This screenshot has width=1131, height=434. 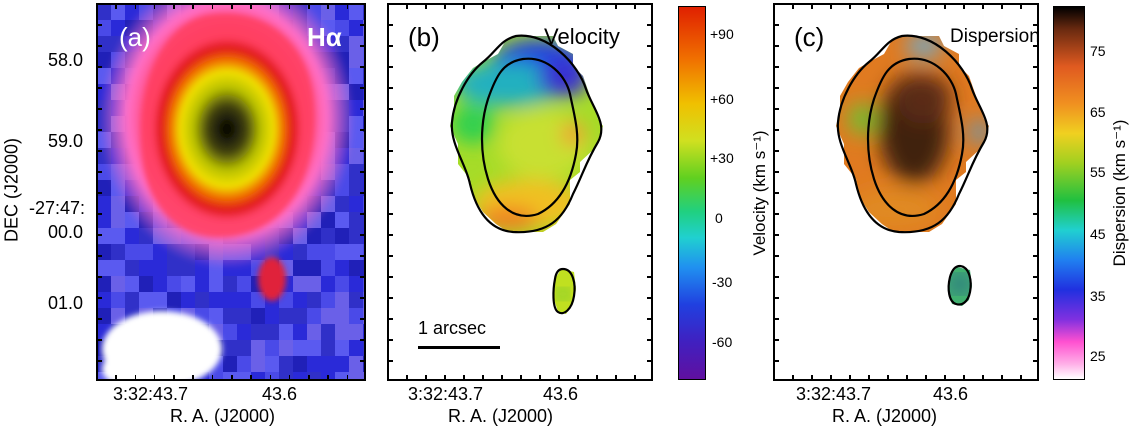 I want to click on y-tick-2747: -27:47:, so click(x=57, y=208).